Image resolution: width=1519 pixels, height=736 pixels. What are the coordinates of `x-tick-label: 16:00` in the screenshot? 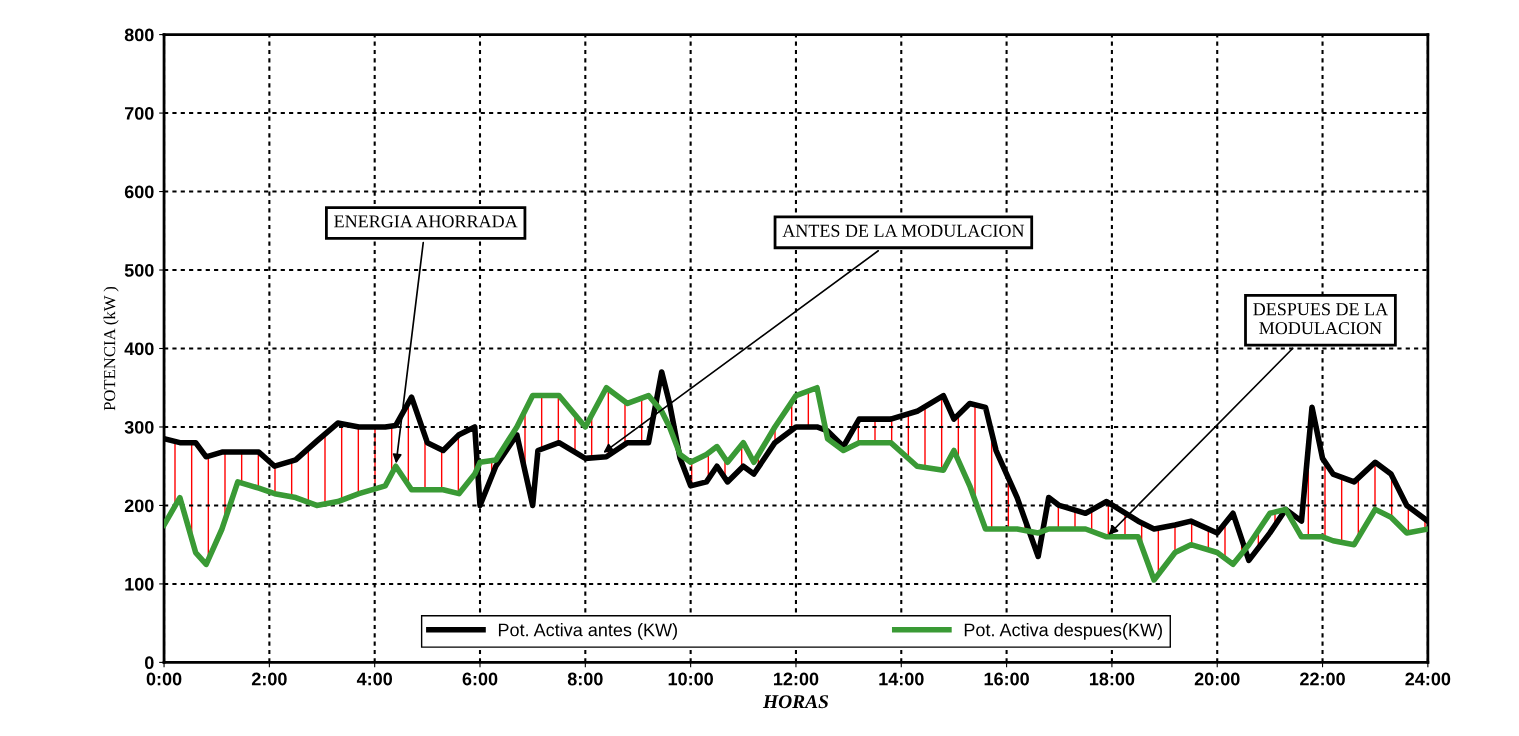 It's located at (1006, 679).